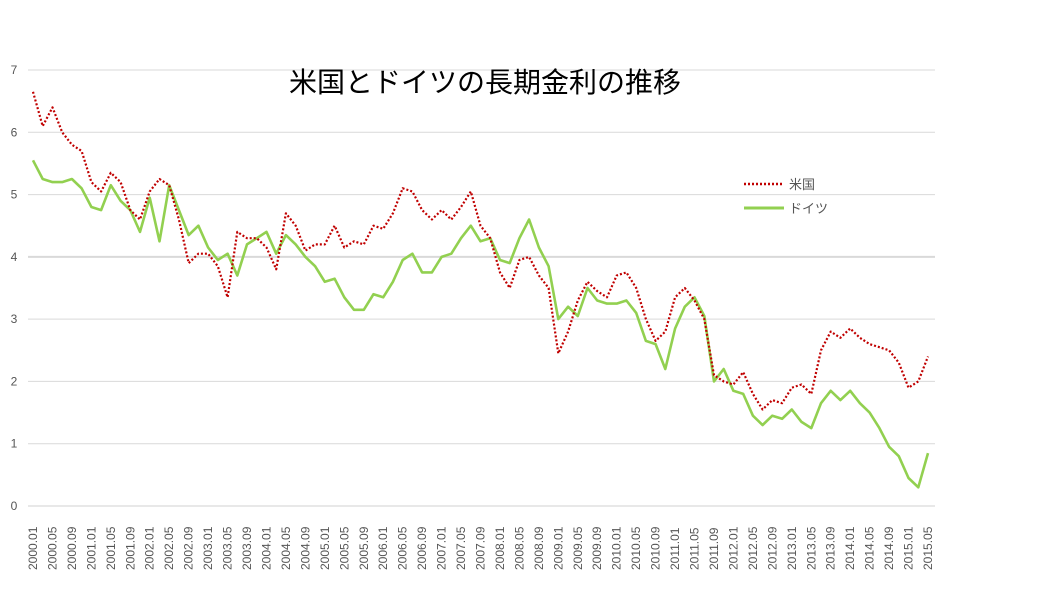 The image size is (1060, 595). I want to click on x-tick-label: 2002.09, so click(189, 548).